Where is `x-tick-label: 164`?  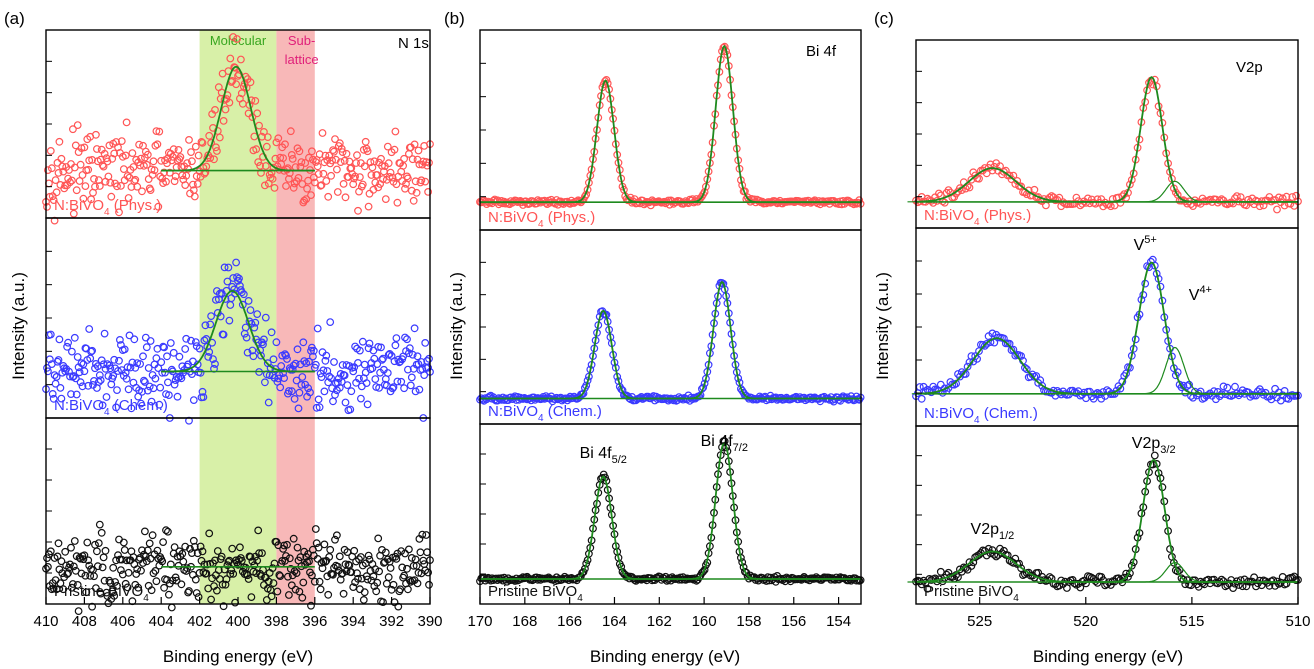 x-tick-label: 164 is located at coordinates (614, 621).